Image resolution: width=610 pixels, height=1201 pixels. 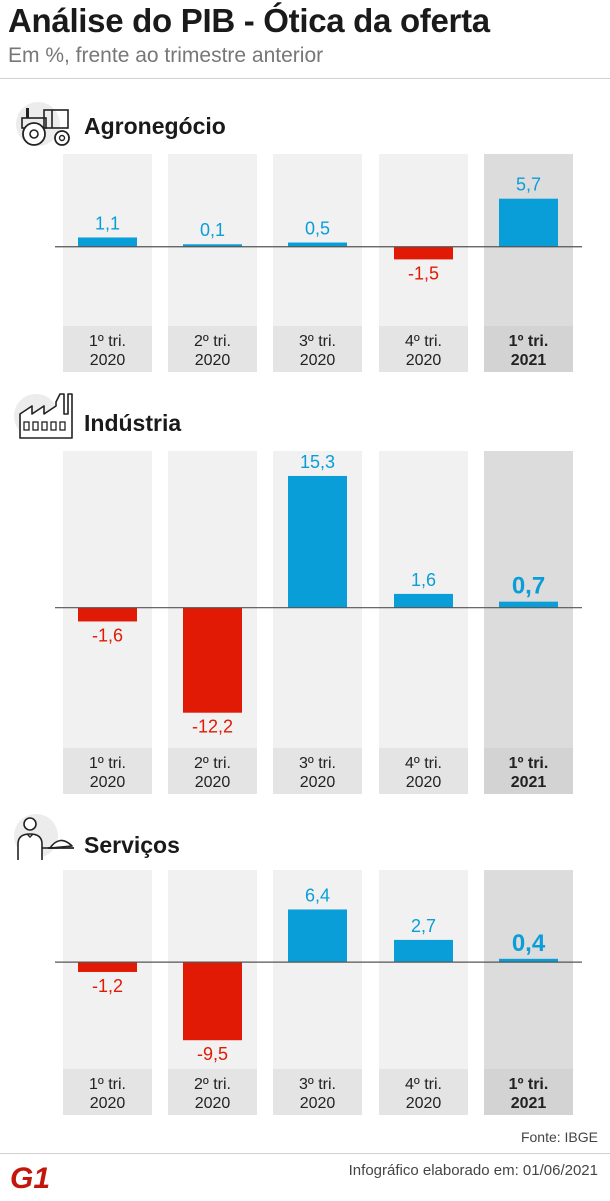 What do you see at coordinates (132, 845) in the screenshot?
I see `section-title-servicos: Serviços` at bounding box center [132, 845].